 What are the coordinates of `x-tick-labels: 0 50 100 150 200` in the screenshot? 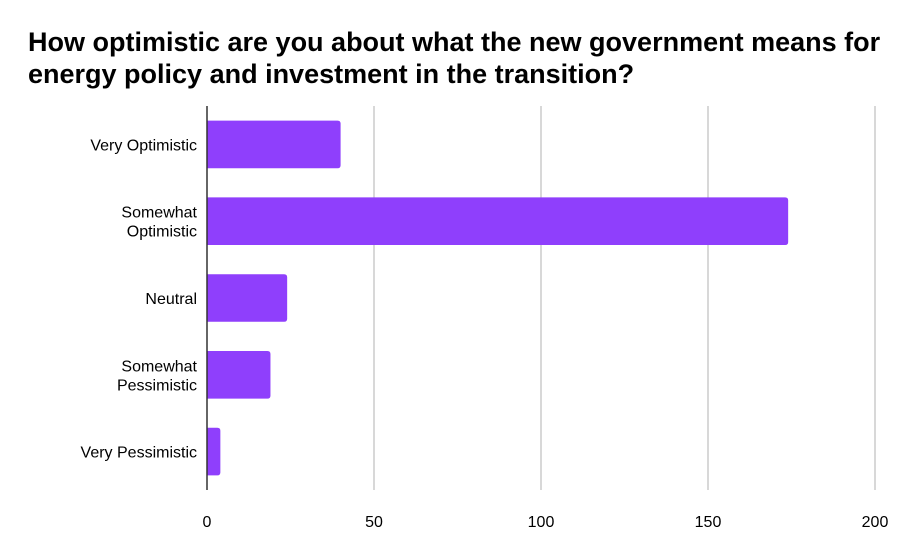 It's located at (546, 522).